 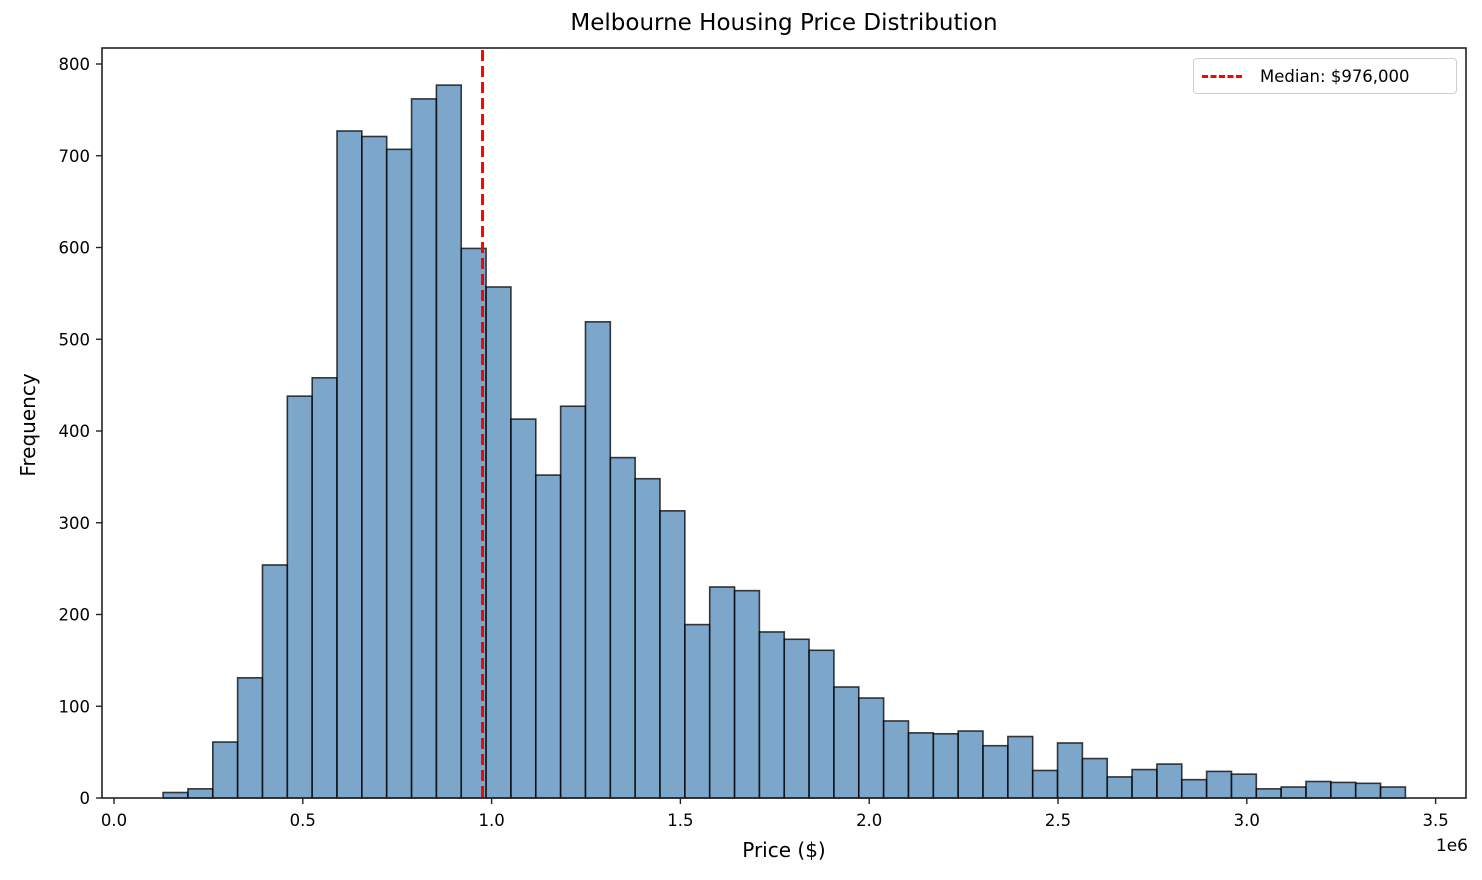 I want to click on x-axis-offset-label: 1e6, so click(x=1451, y=846).